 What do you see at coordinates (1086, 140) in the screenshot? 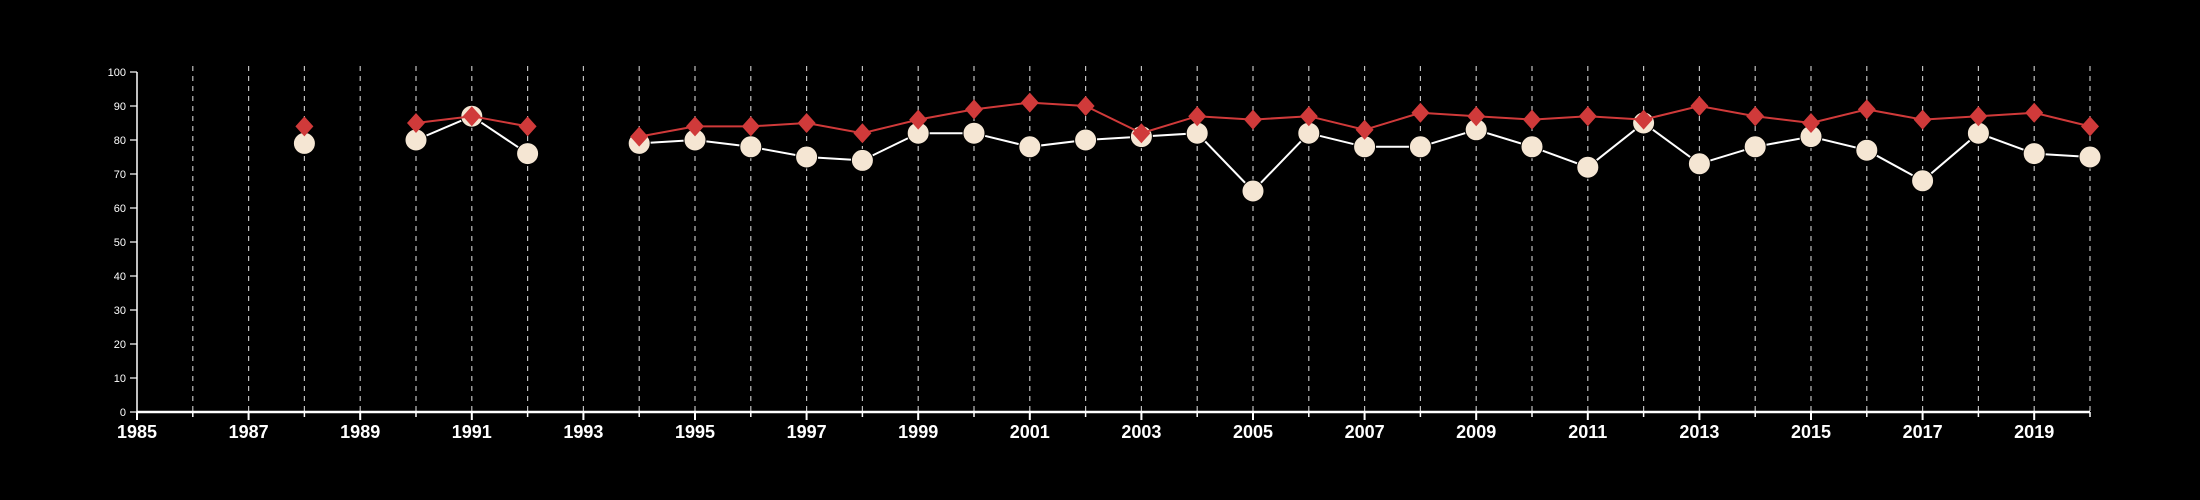
I see `series-2-point-2002` at bounding box center [1086, 140].